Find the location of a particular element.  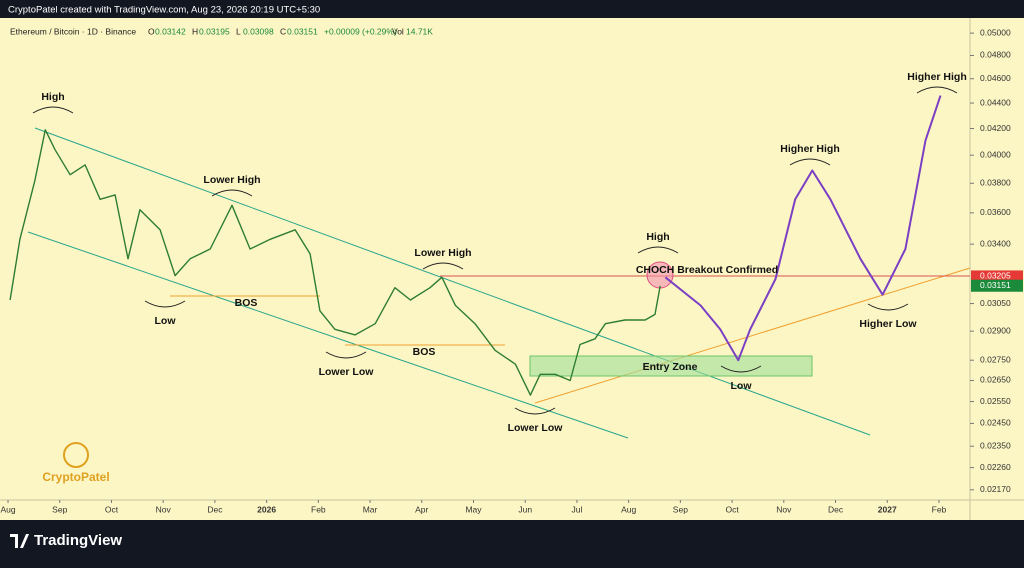

legend-text: H is located at coordinates (195, 31).